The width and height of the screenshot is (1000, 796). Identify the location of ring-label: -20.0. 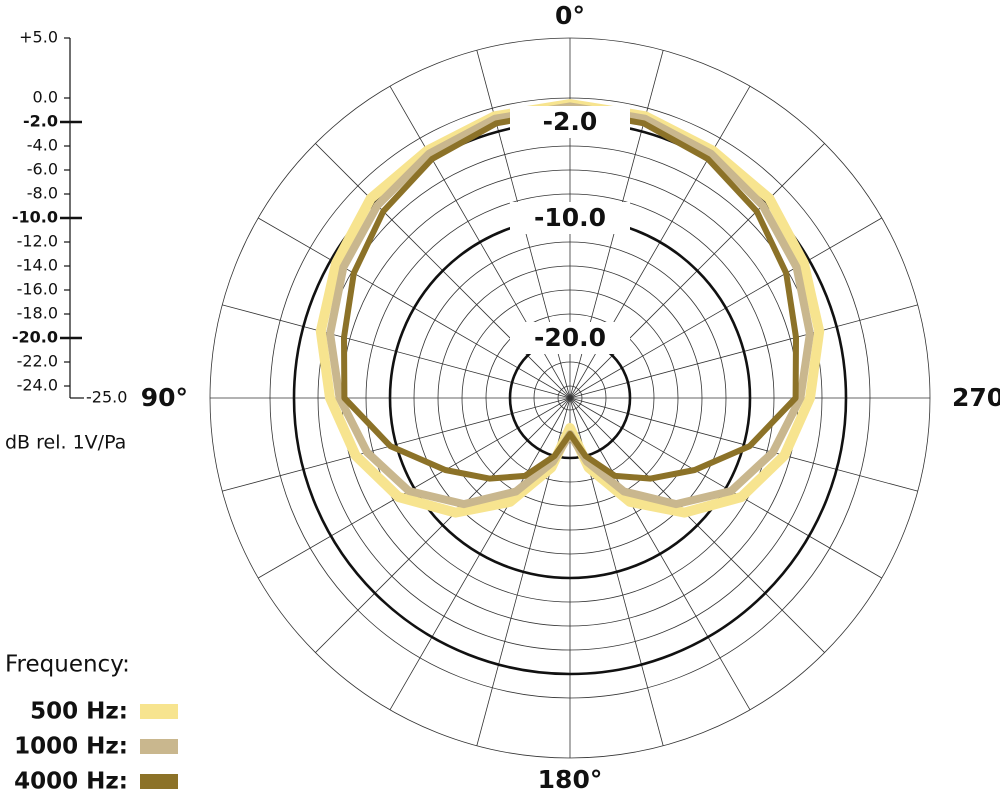
(570, 337).